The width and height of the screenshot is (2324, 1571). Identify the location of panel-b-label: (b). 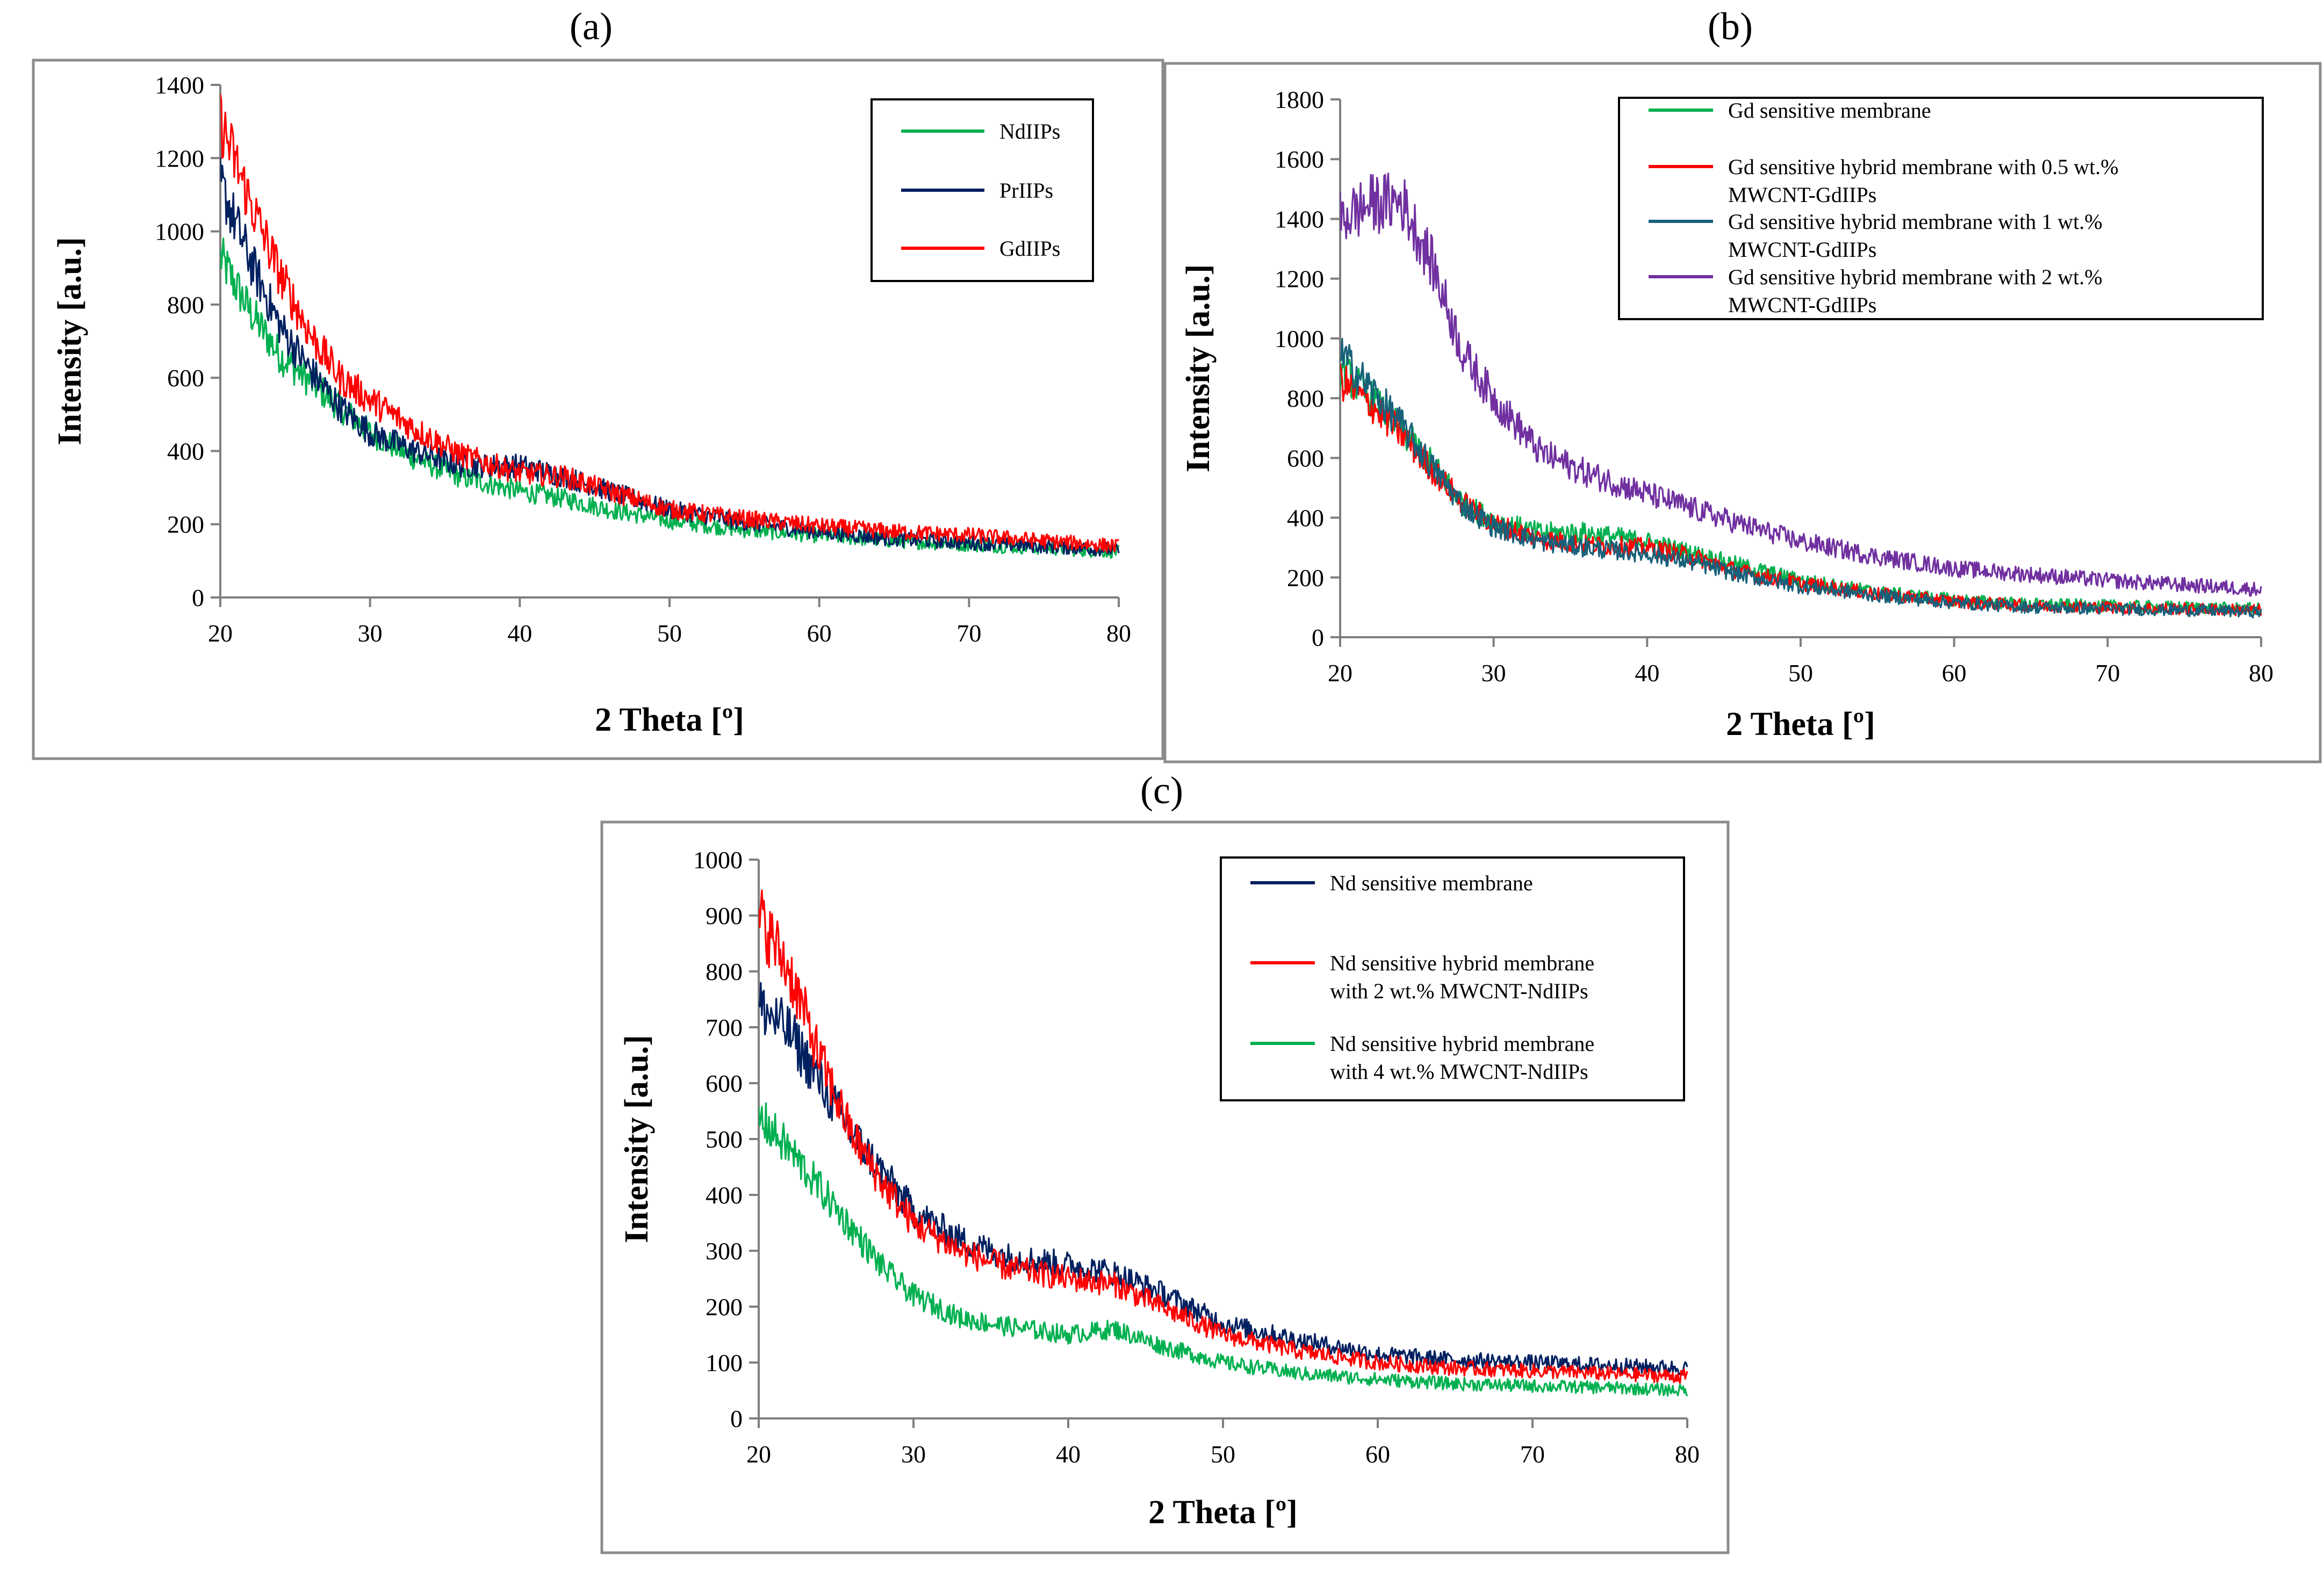
(1730, 26).